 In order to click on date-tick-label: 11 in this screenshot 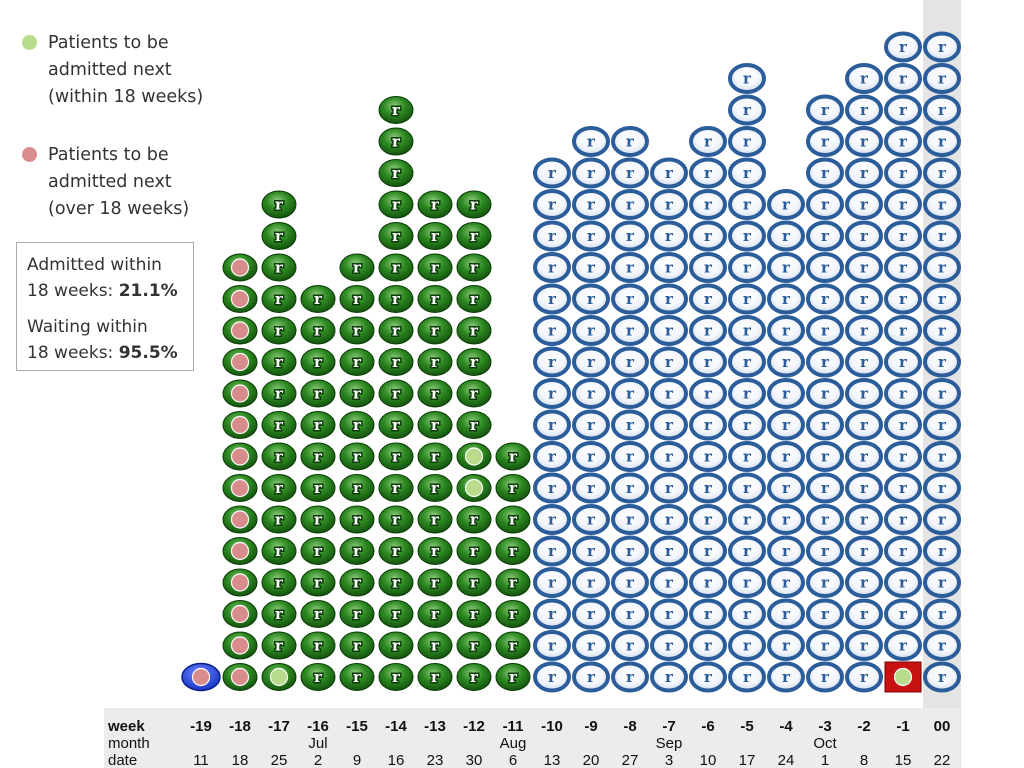, I will do `click(201, 760)`.